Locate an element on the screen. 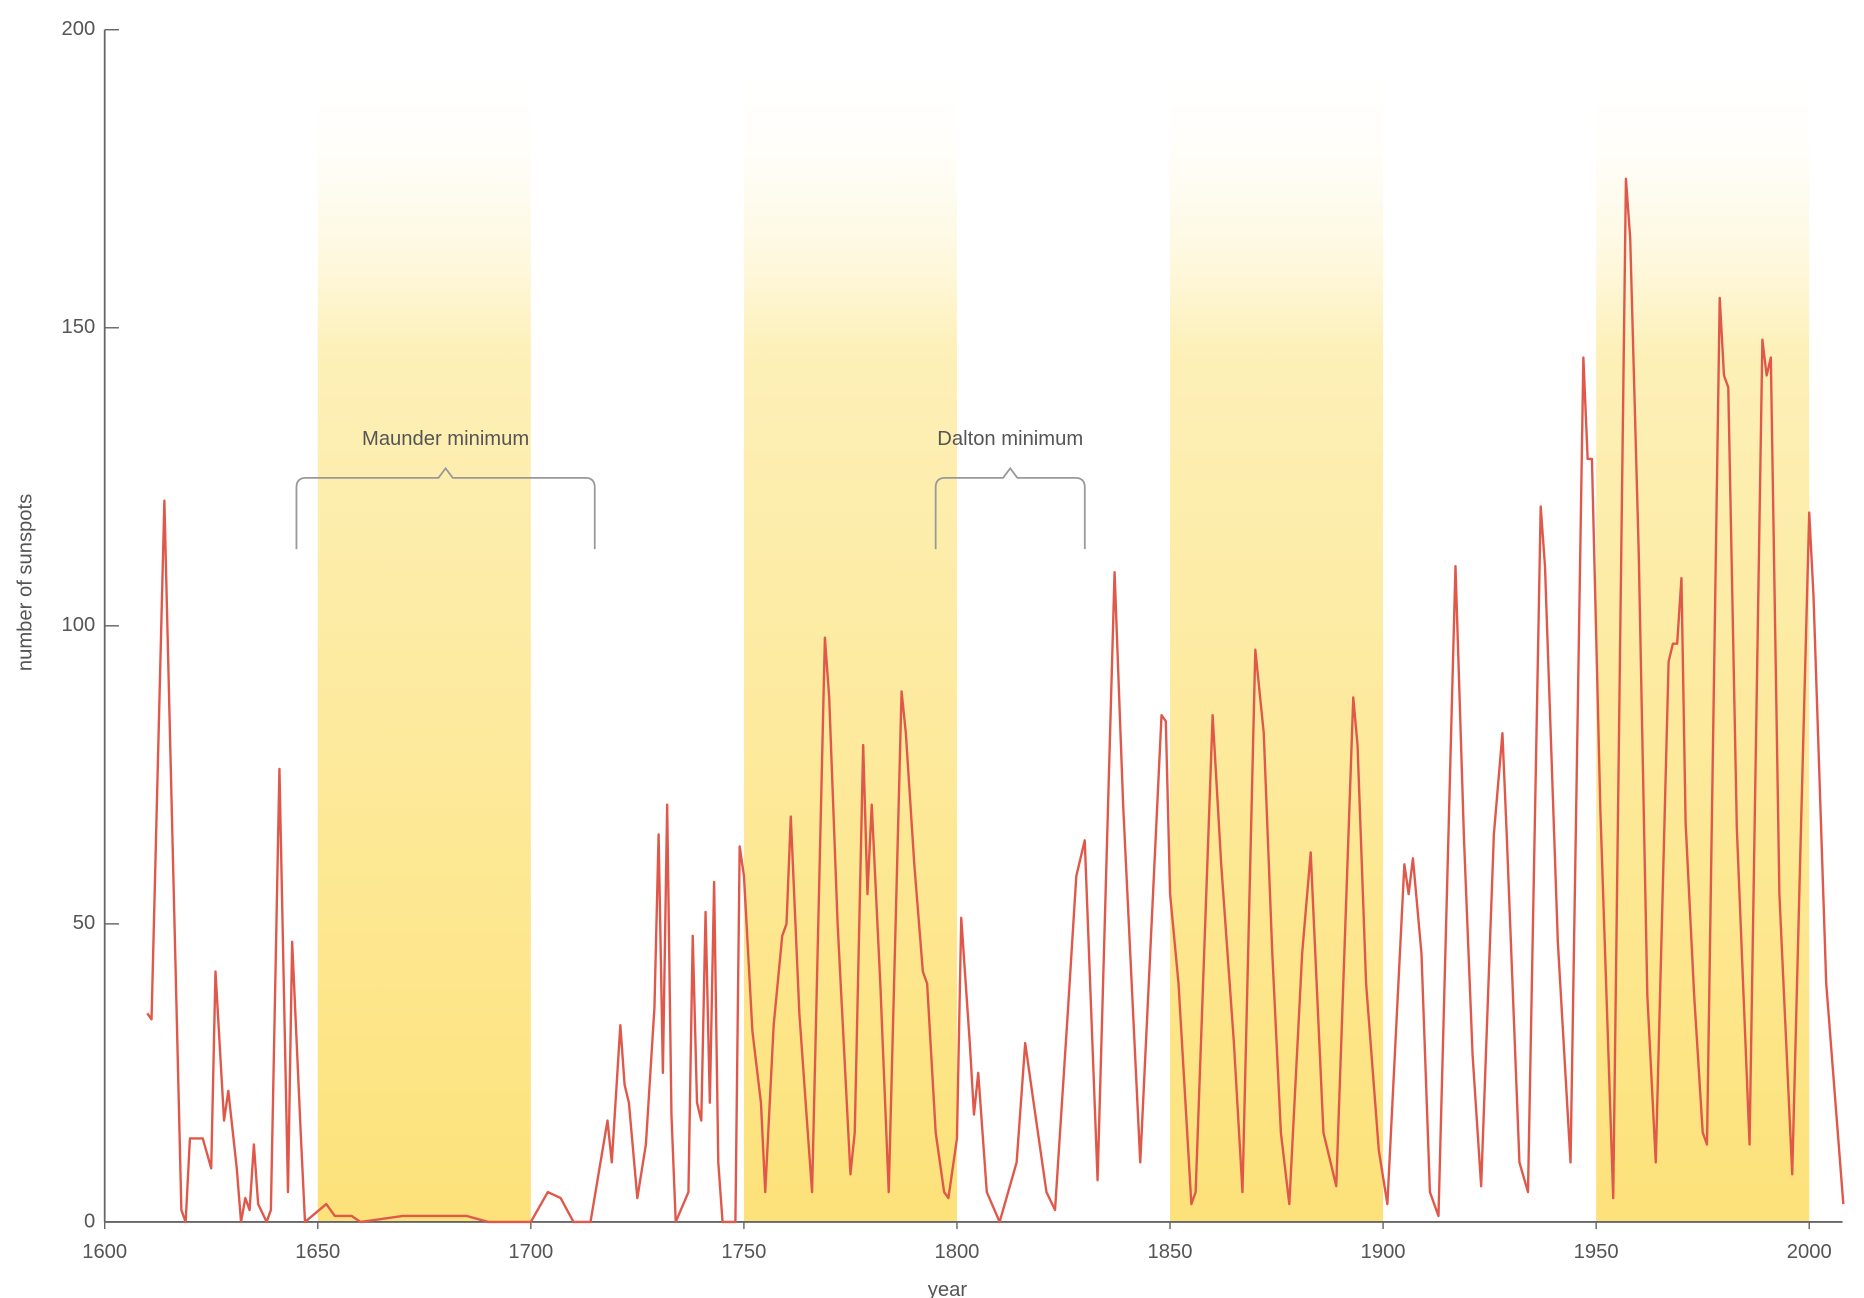  annotation: Dalton minimum is located at coordinates (1010, 439).